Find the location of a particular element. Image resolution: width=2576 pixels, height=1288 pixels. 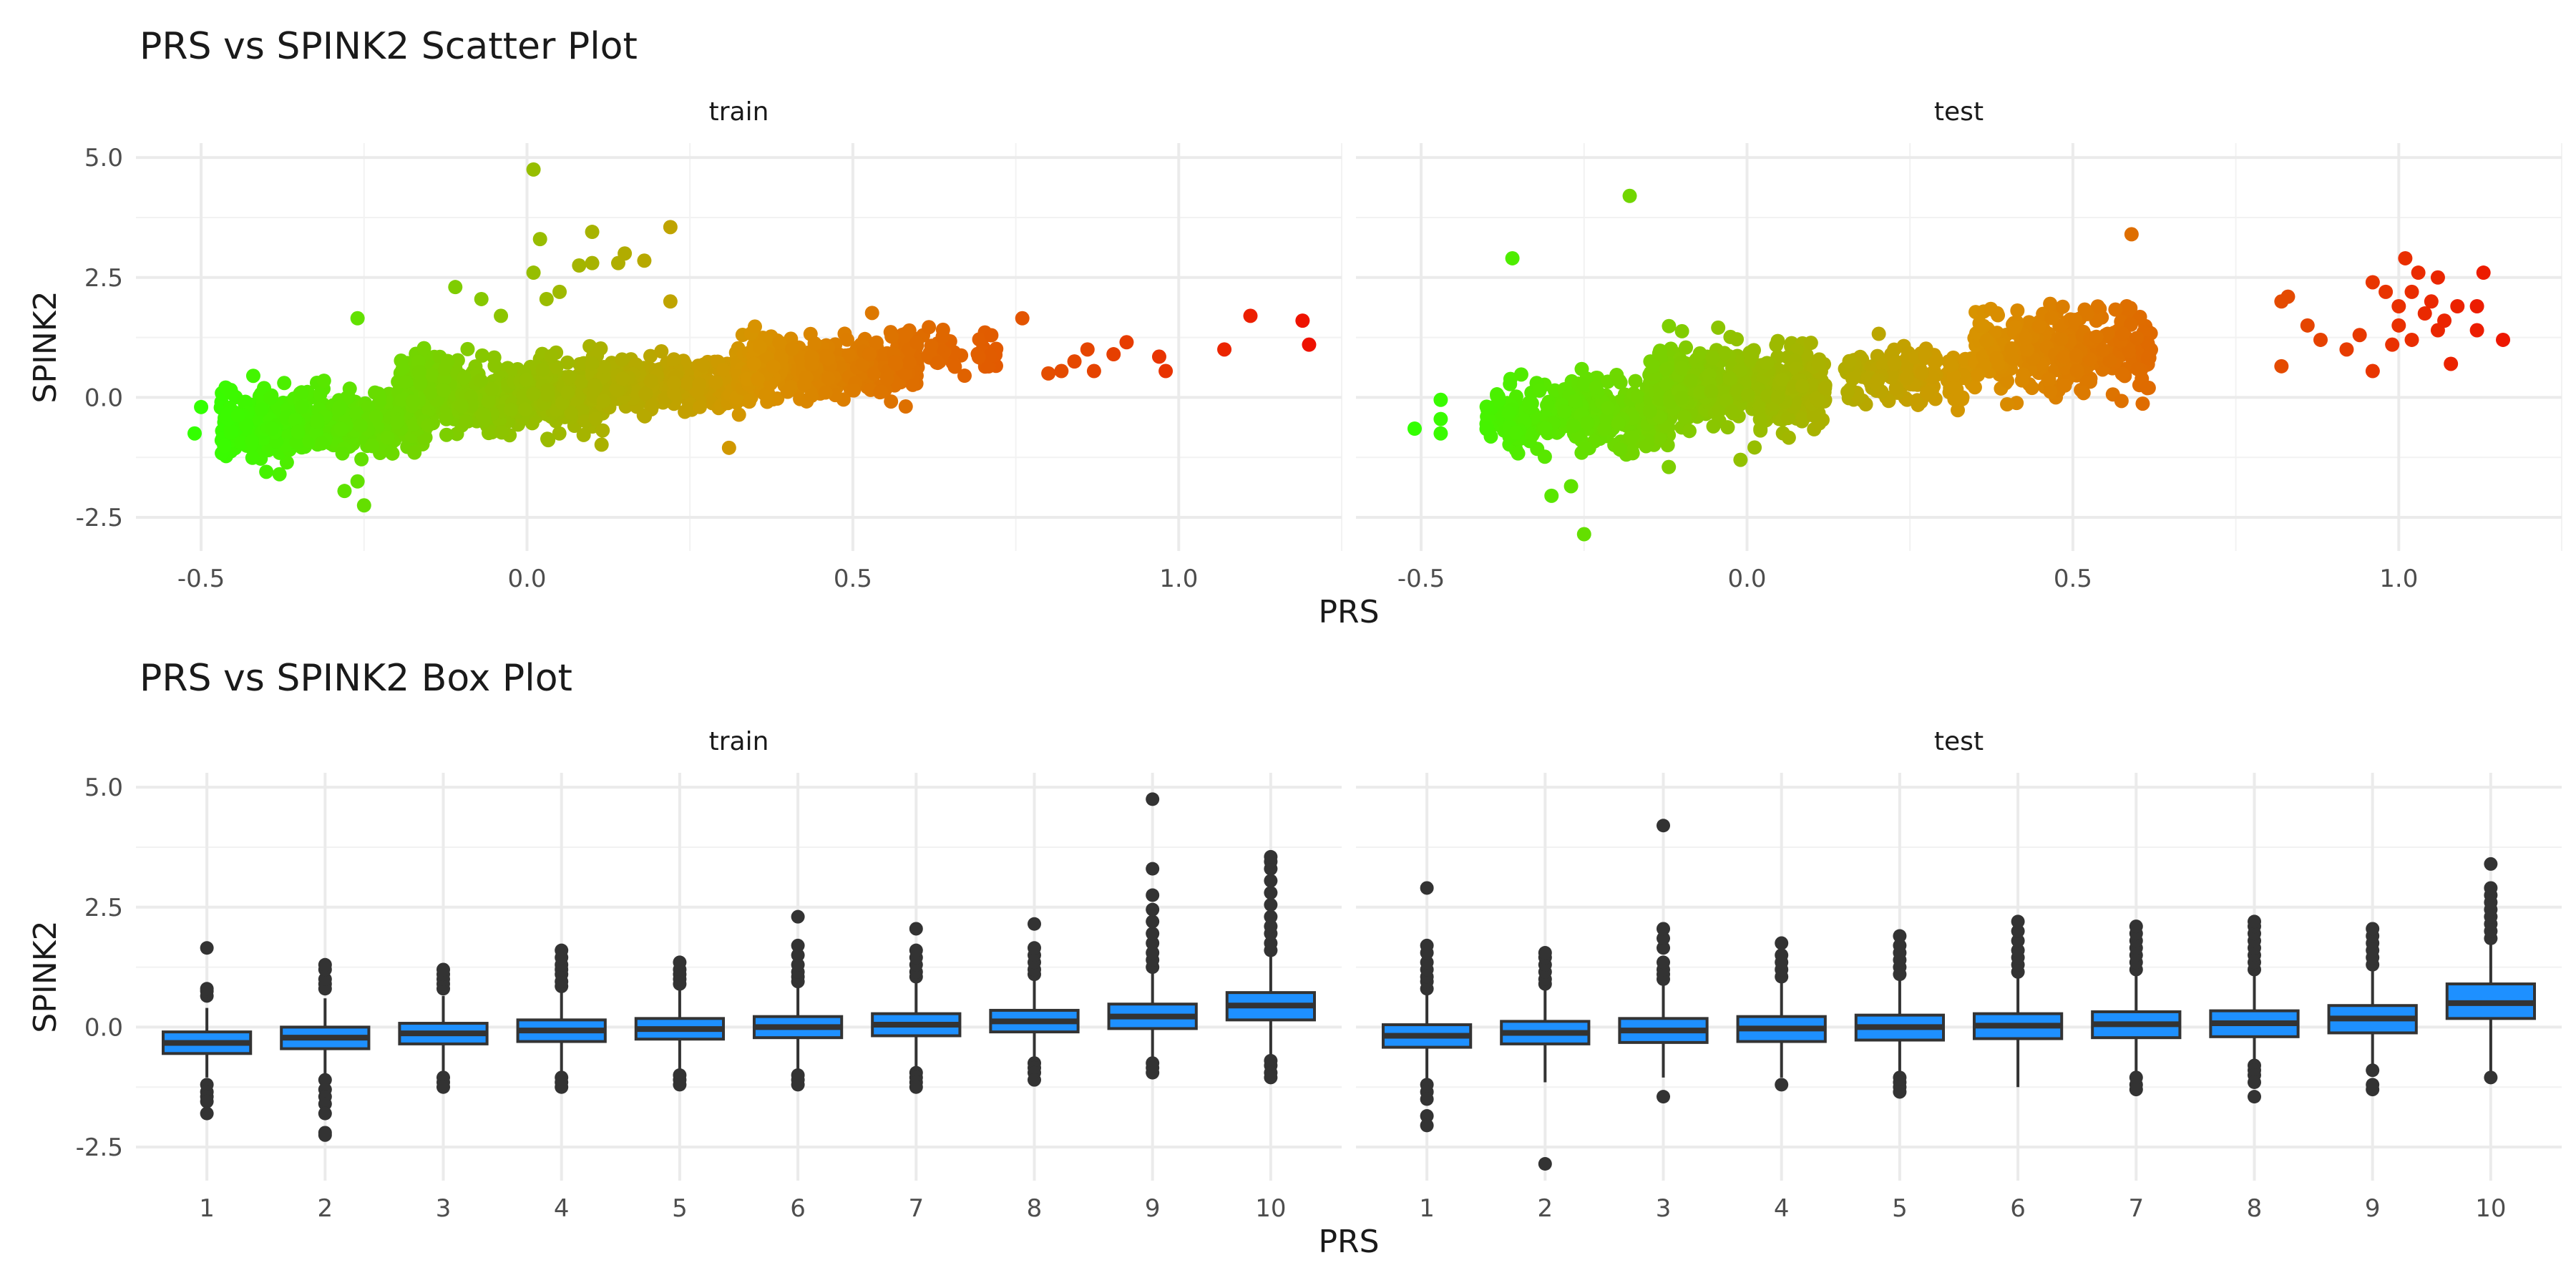

x-tick-label: 5 is located at coordinates (1900, 1208).